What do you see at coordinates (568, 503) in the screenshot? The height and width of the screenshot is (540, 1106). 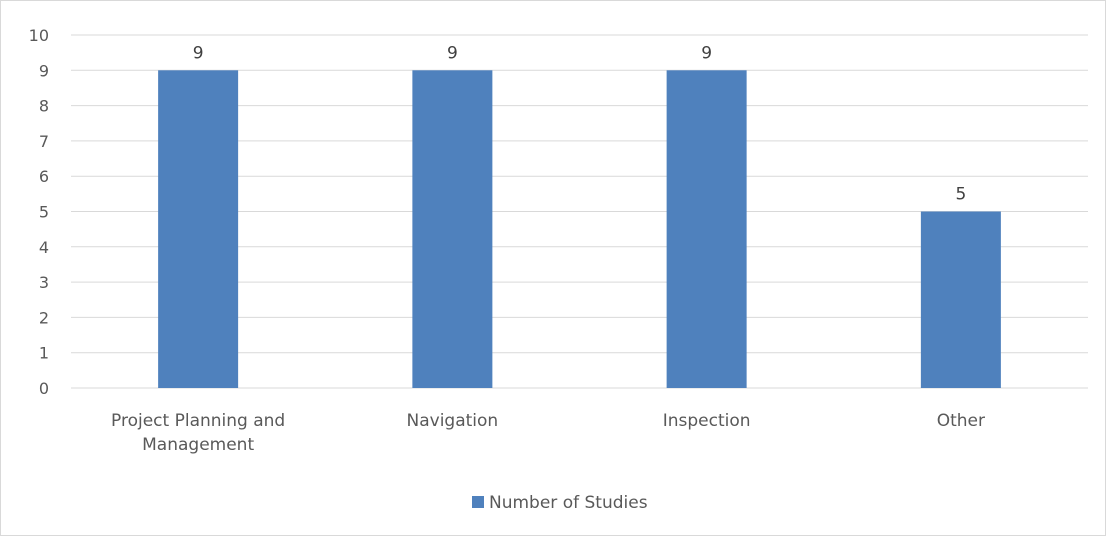 I see `legend-label: Number of Studies` at bounding box center [568, 503].